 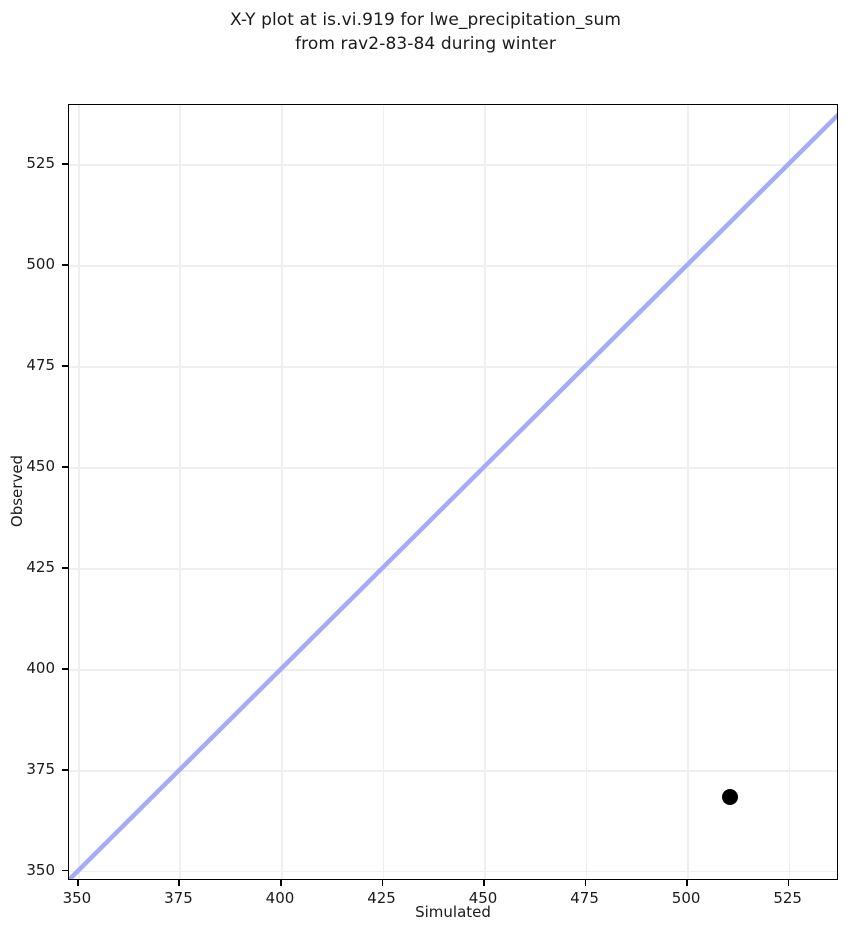 What do you see at coordinates (40, 162) in the screenshot?
I see `y-tick-label: 525` at bounding box center [40, 162].